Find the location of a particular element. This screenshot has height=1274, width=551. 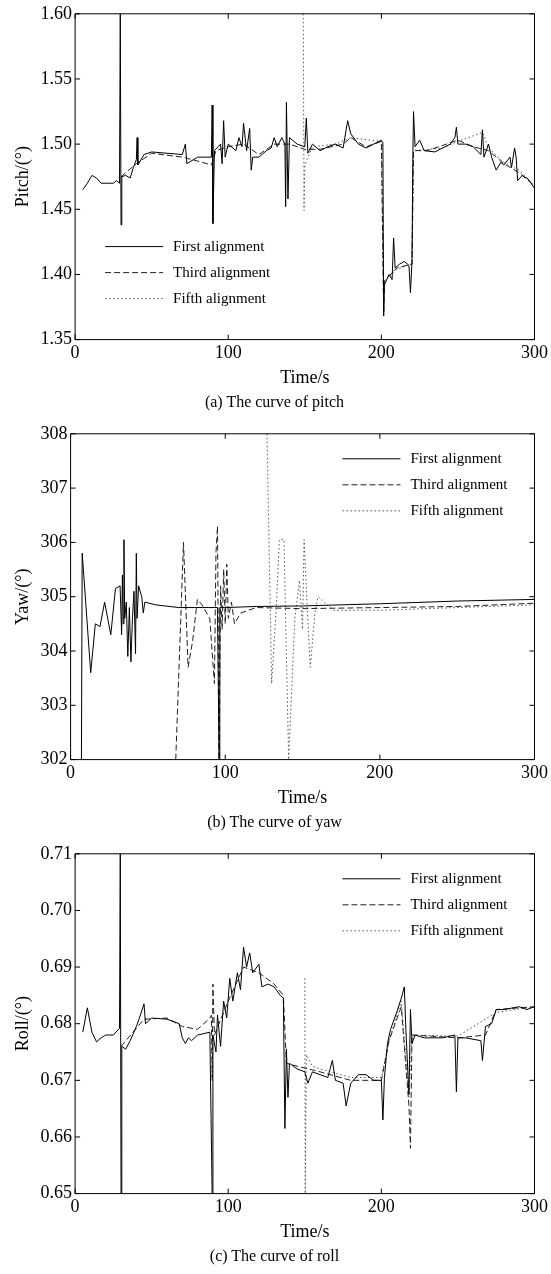

y-tick-label: 1.40 is located at coordinates (56, 273).